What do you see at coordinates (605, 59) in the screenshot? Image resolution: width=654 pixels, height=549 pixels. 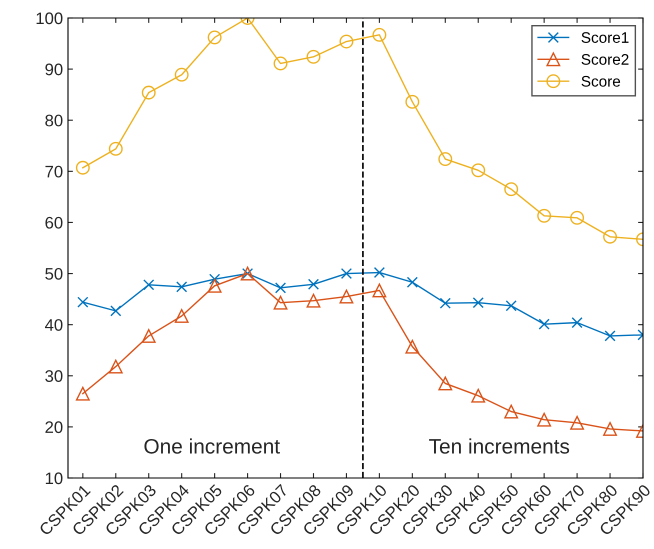 I see `legend-label: Score2` at bounding box center [605, 59].